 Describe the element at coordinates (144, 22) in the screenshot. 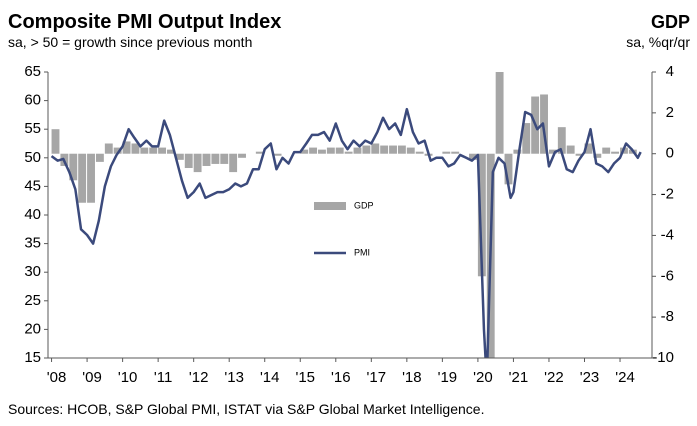

I see `chart-title: Composite PMI Output Index` at that location.